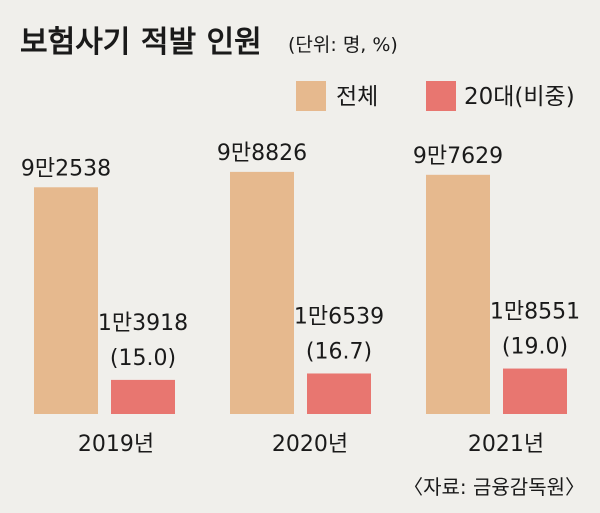  I want to click on legend-label-20s: 20대(비중), so click(519, 97).